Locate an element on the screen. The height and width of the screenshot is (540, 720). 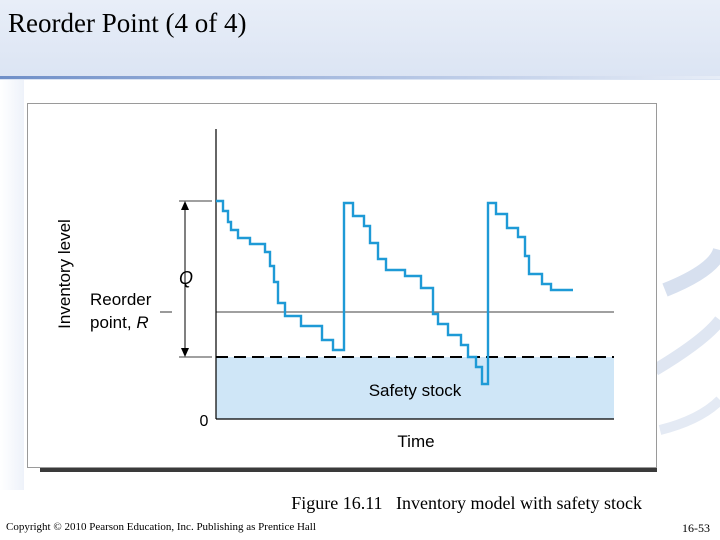
safety-stock-area is located at coordinates (415, 388).